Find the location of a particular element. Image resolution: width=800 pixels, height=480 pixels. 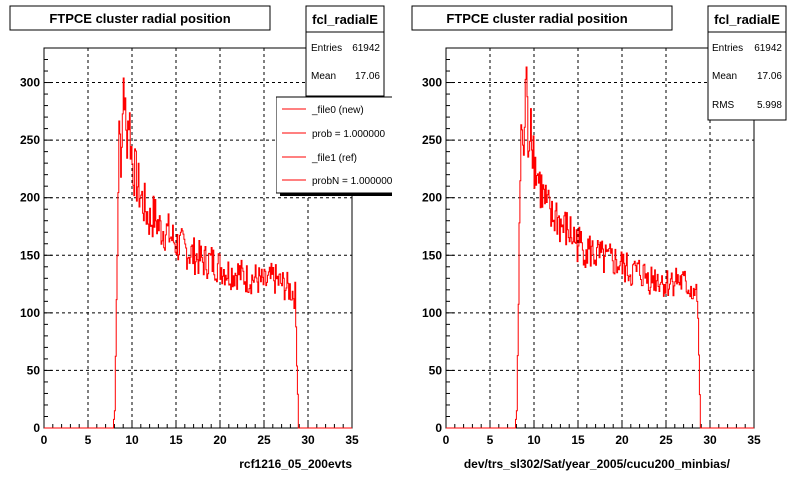

panel-2-stats-entries-value: 61942 is located at coordinates (768, 48).